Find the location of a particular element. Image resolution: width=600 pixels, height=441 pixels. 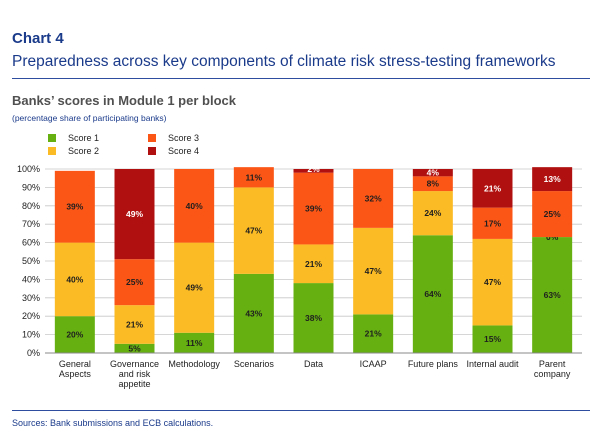

data-label: 4% is located at coordinates (433, 173).